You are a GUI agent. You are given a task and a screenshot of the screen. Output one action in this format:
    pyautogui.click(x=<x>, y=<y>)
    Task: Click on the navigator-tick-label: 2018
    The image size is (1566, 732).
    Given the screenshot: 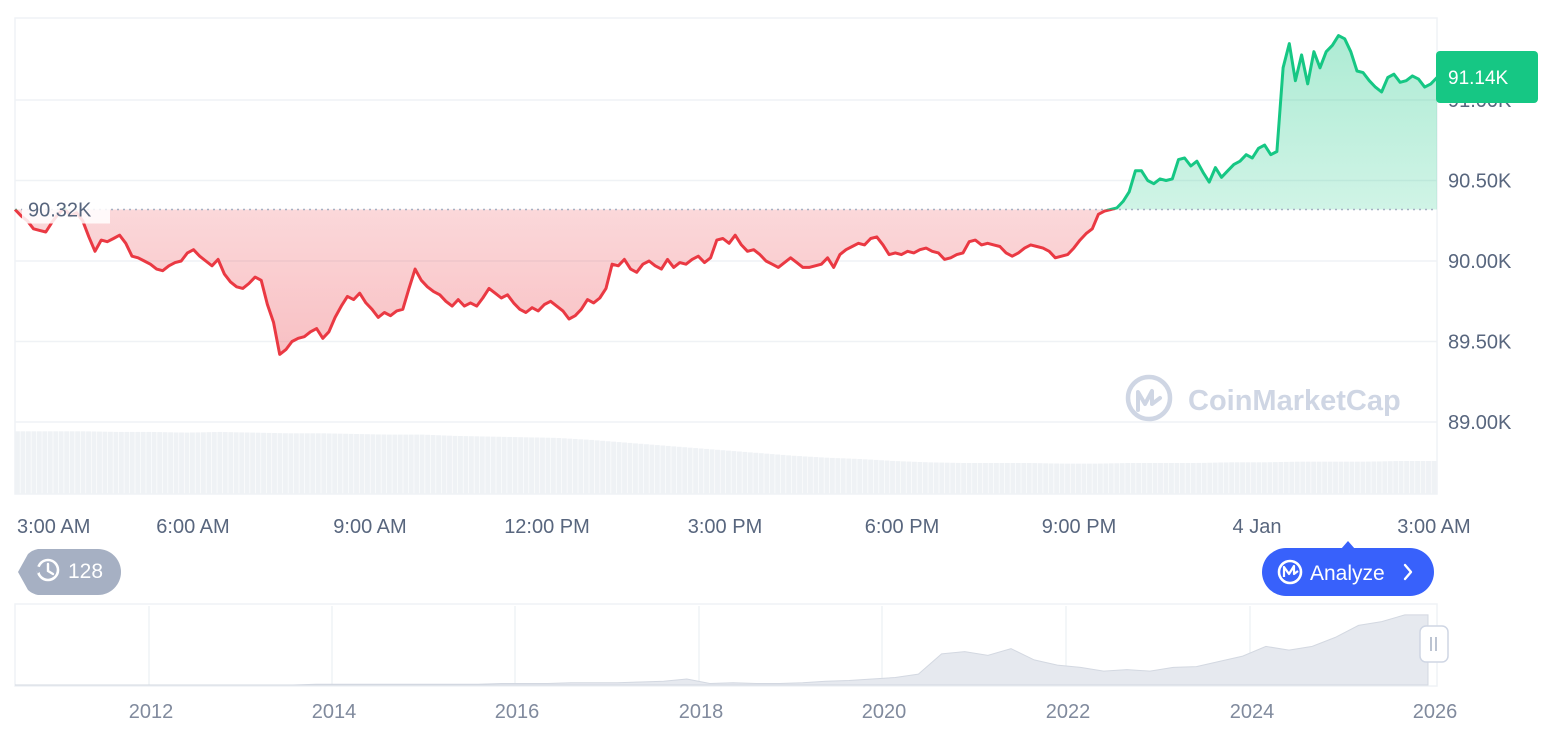 What is the action you would take?
    pyautogui.click(x=701, y=712)
    